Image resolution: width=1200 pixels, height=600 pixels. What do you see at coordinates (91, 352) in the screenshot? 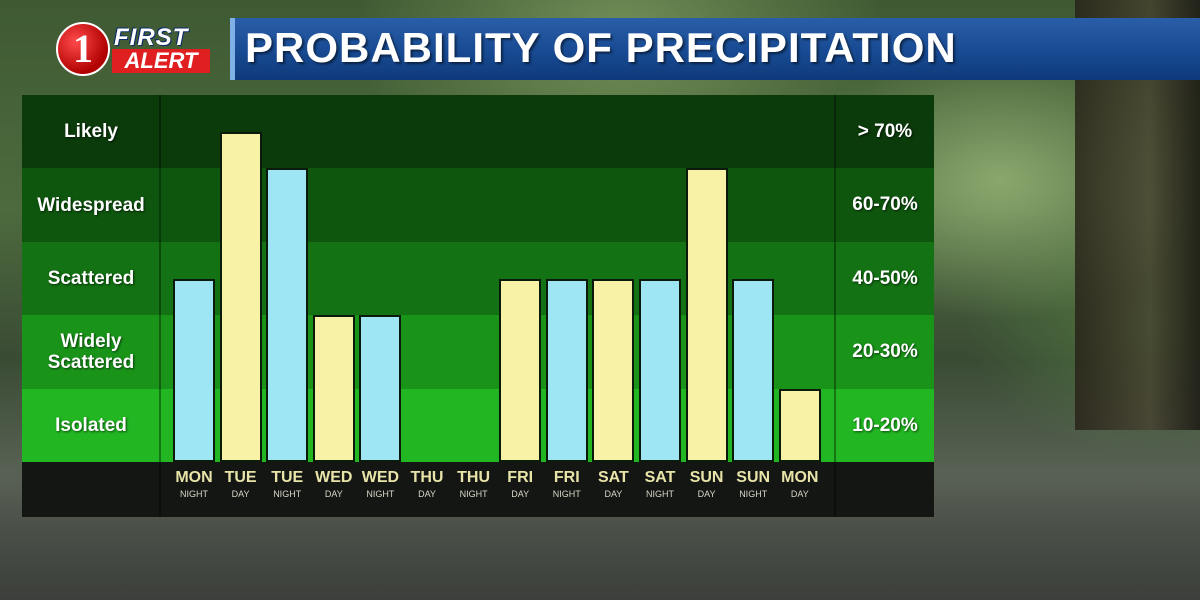
I see `band-label-widely-scattered: Widely Scattered` at bounding box center [91, 352].